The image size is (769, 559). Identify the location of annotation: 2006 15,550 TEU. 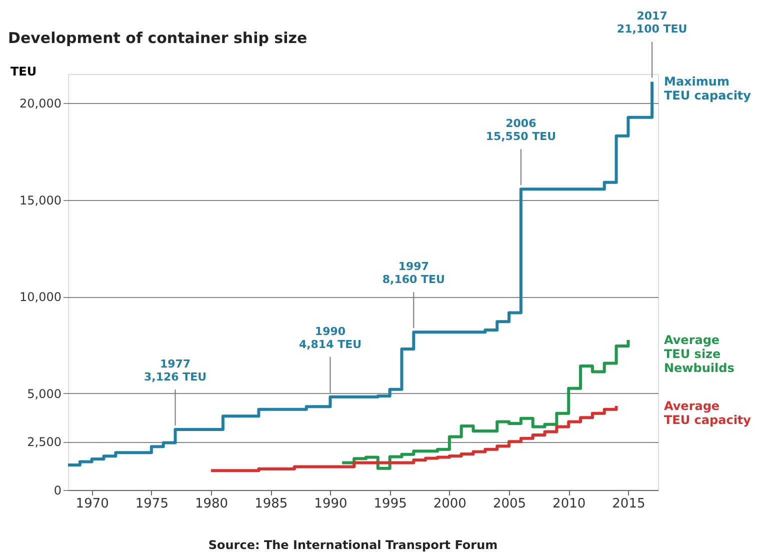
(521, 130).